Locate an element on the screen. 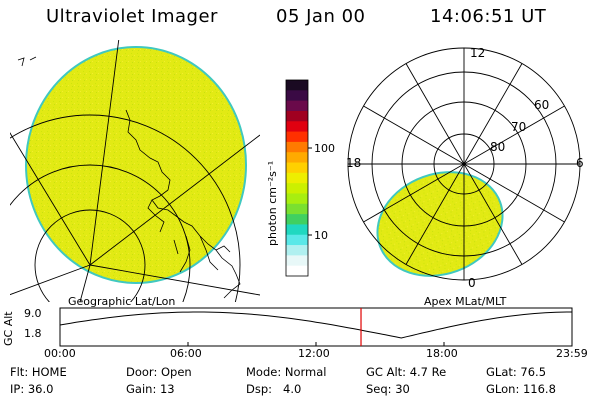 The width and height of the screenshot is (600, 400). glat-value: 76.5 is located at coordinates (533, 372).